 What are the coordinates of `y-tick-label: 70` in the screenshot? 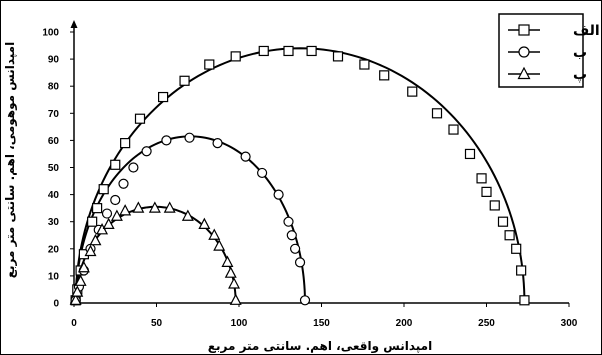 It's located at (54, 114).